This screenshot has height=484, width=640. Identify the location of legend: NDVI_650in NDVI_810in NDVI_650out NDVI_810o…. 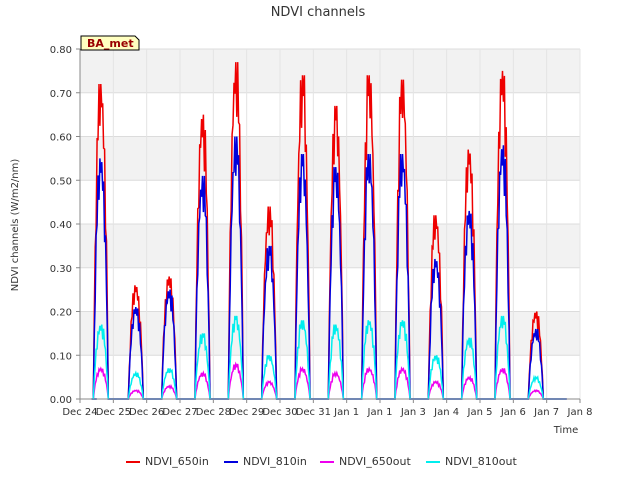
(321, 461).